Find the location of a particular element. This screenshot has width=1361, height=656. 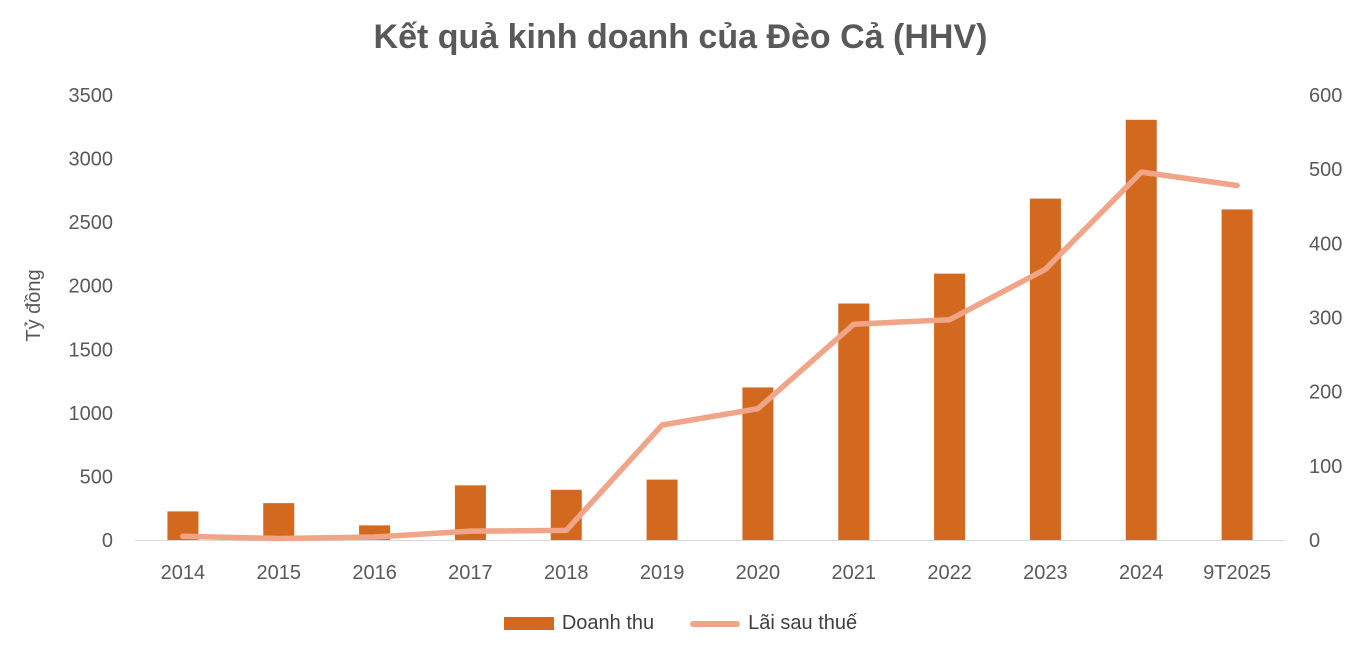

legend-swatch-profit is located at coordinates (715, 623).